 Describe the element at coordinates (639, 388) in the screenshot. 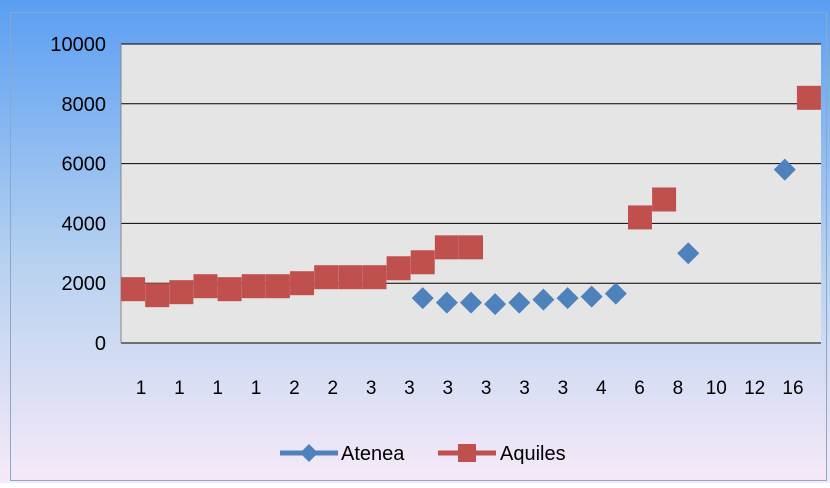

I see `x-tick-label: 6` at that location.